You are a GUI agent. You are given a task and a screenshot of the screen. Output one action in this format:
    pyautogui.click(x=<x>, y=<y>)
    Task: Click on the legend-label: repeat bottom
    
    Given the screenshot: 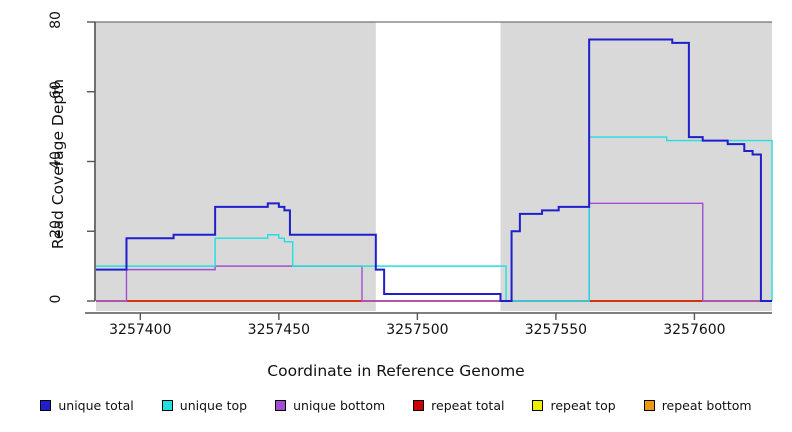 What is the action you would take?
    pyautogui.click(x=706, y=405)
    